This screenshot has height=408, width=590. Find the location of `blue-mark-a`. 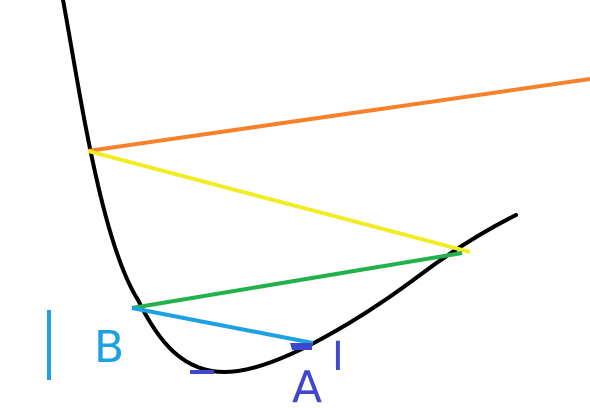

blue-mark-a is located at coordinates (301, 346).